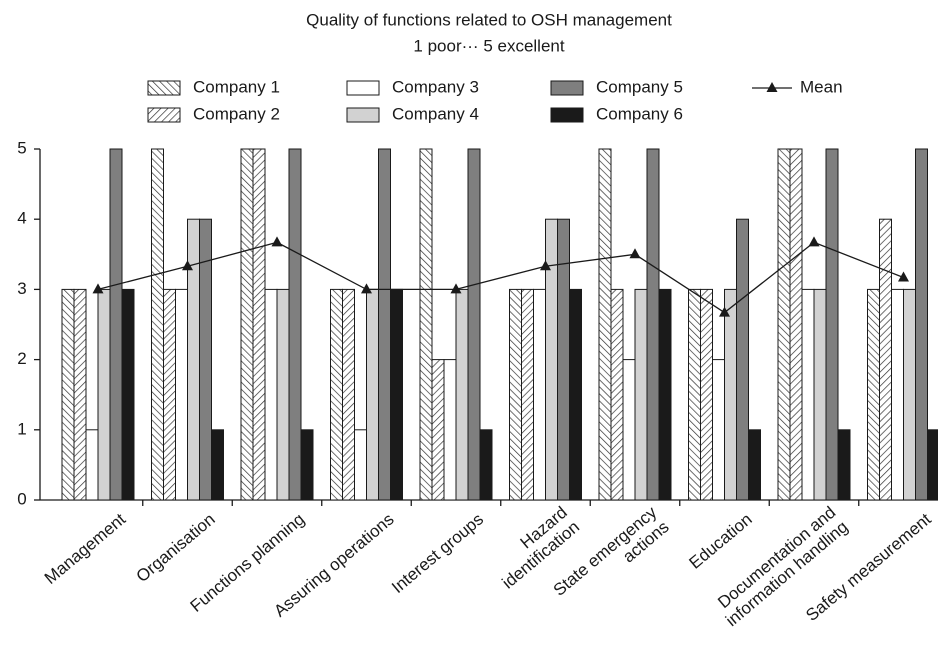 Image resolution: width=938 pixels, height=668 pixels. I want to click on y-tick-label: 2, so click(21, 358).